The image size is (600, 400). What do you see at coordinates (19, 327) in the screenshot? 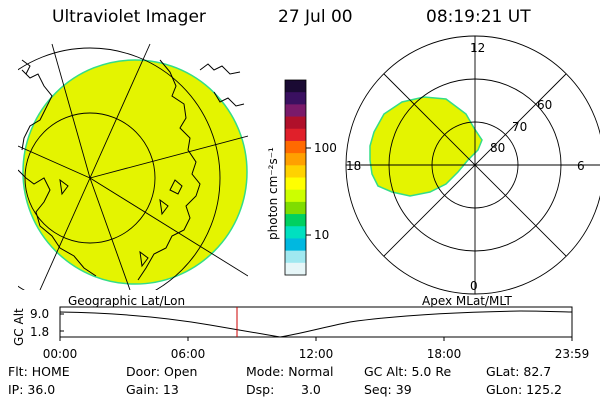
I see `timeline-axis-title: GC Alt` at bounding box center [19, 327].